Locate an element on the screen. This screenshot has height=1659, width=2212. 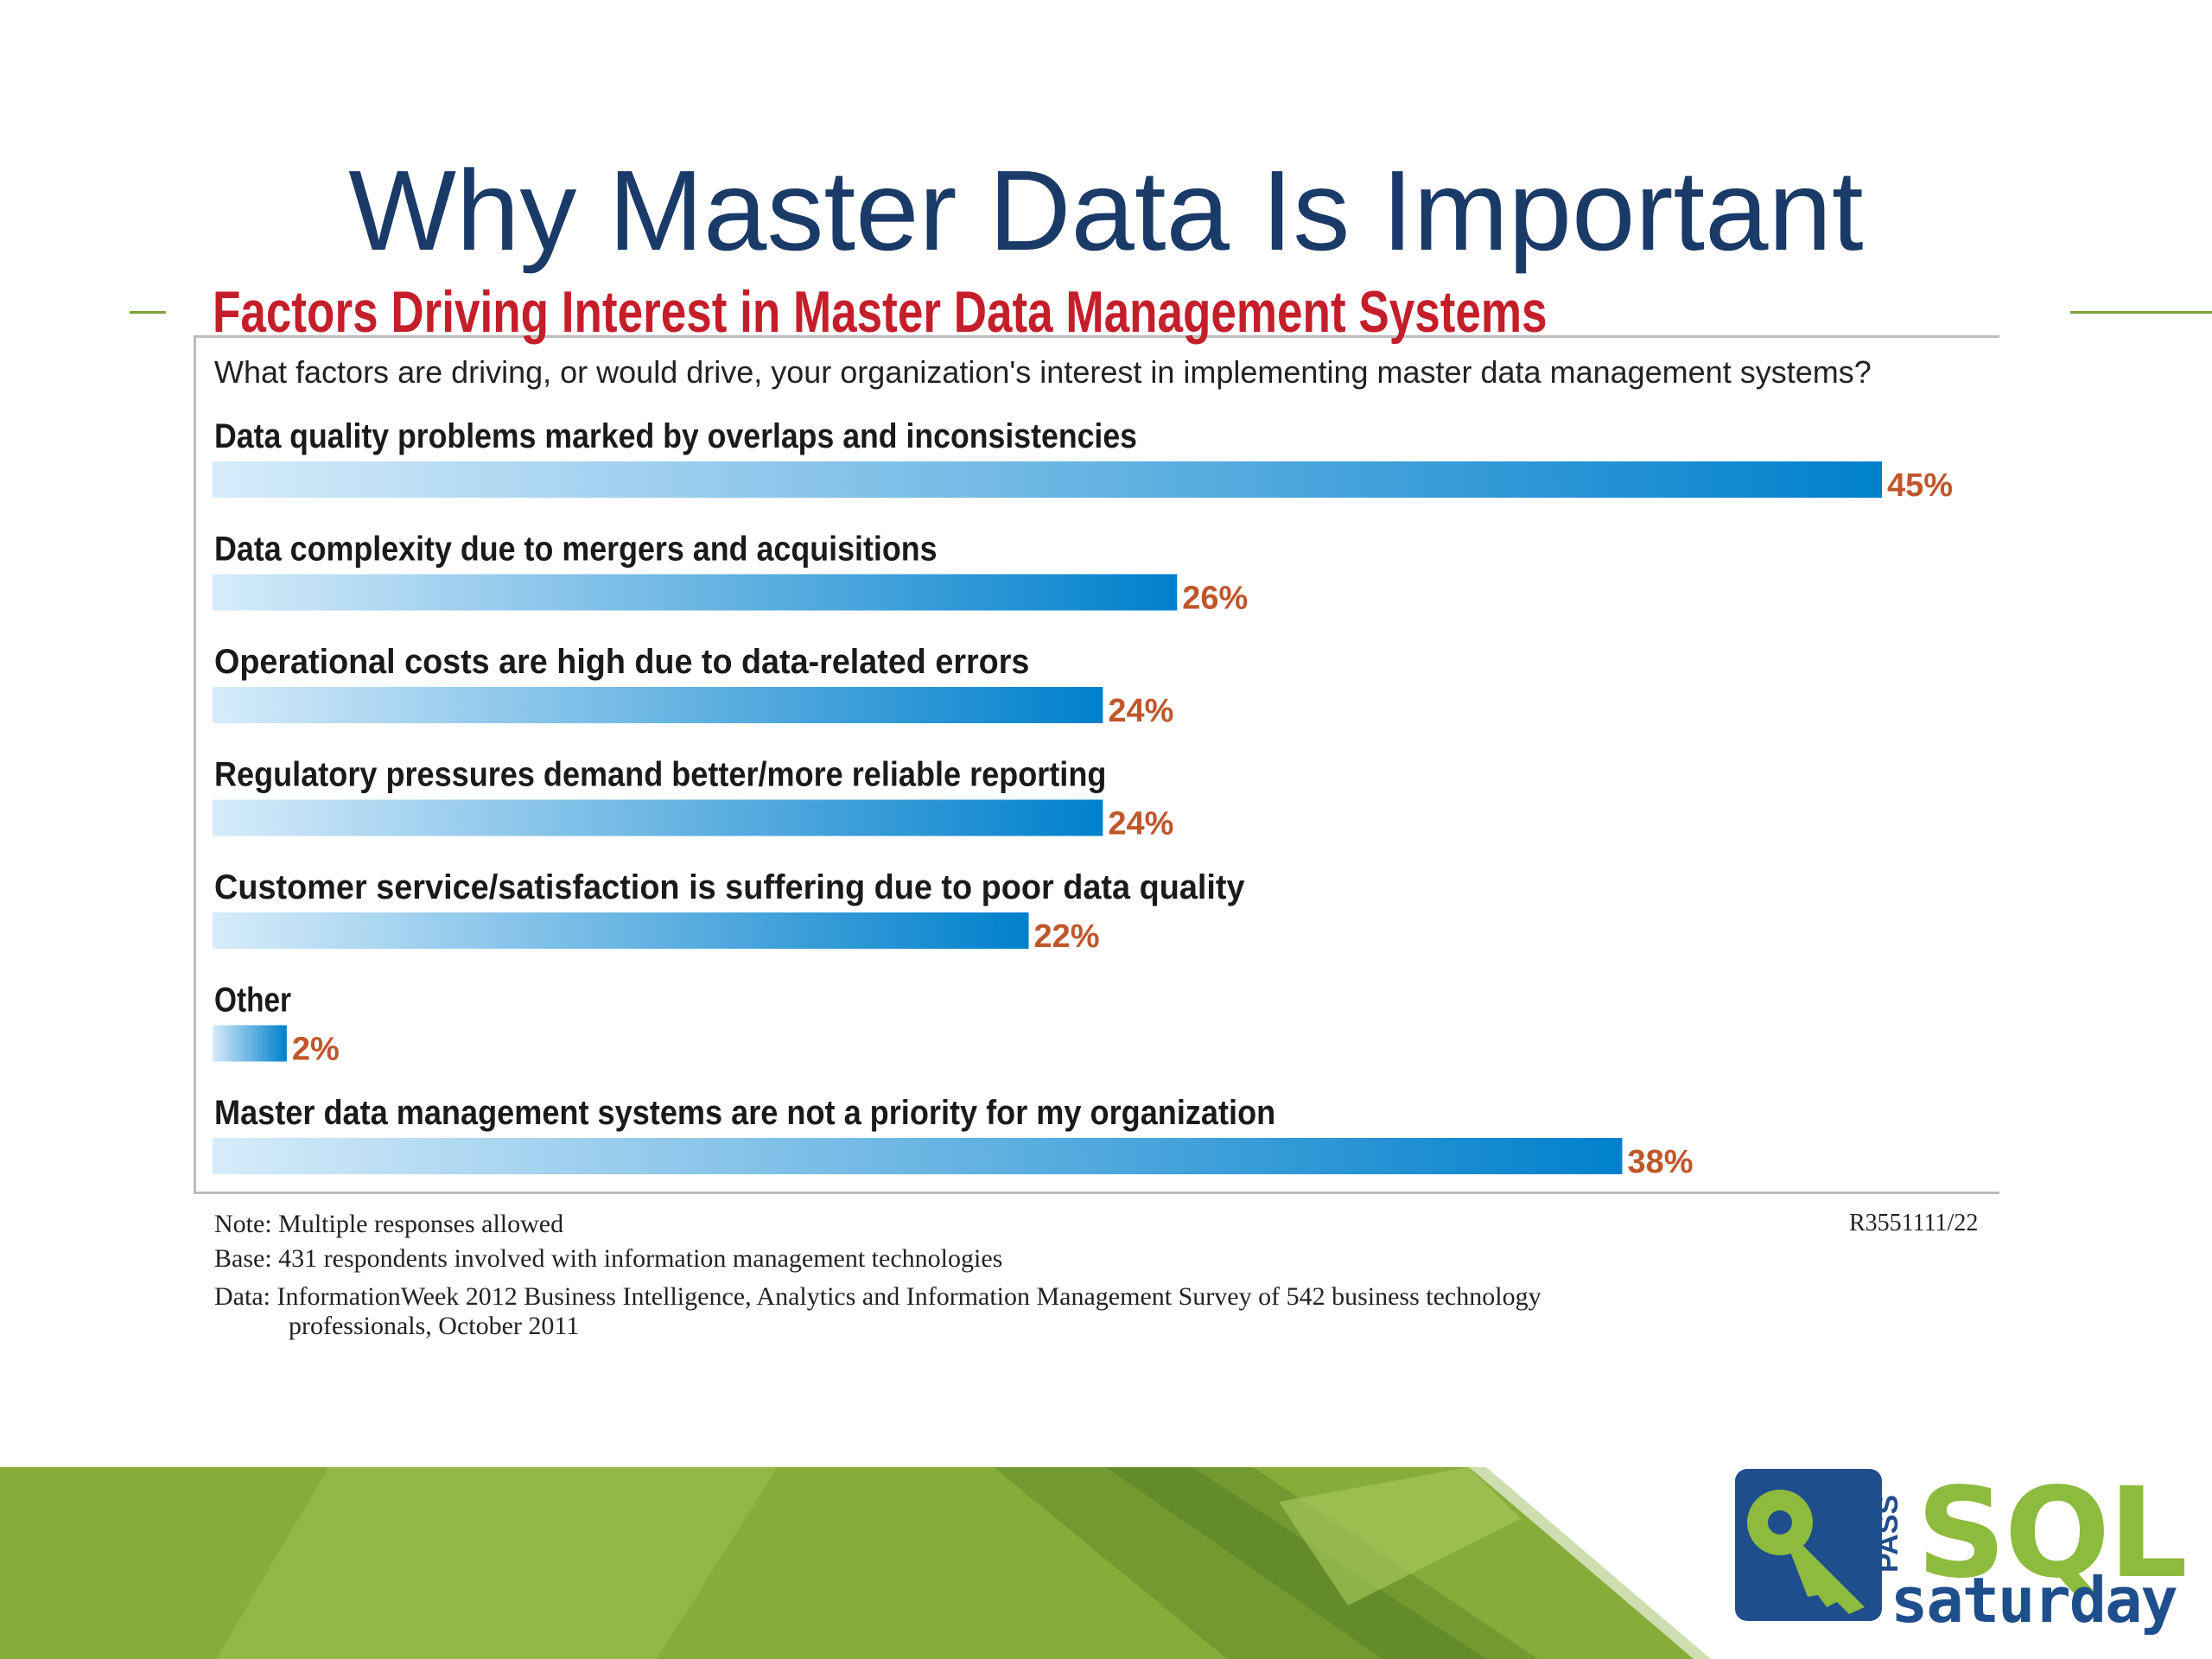
key-icon is located at coordinates (1808, 1545).